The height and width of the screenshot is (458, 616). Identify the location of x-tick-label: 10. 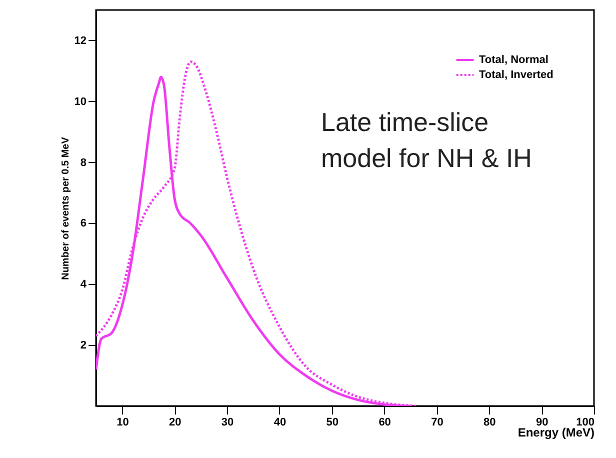
(122, 422).